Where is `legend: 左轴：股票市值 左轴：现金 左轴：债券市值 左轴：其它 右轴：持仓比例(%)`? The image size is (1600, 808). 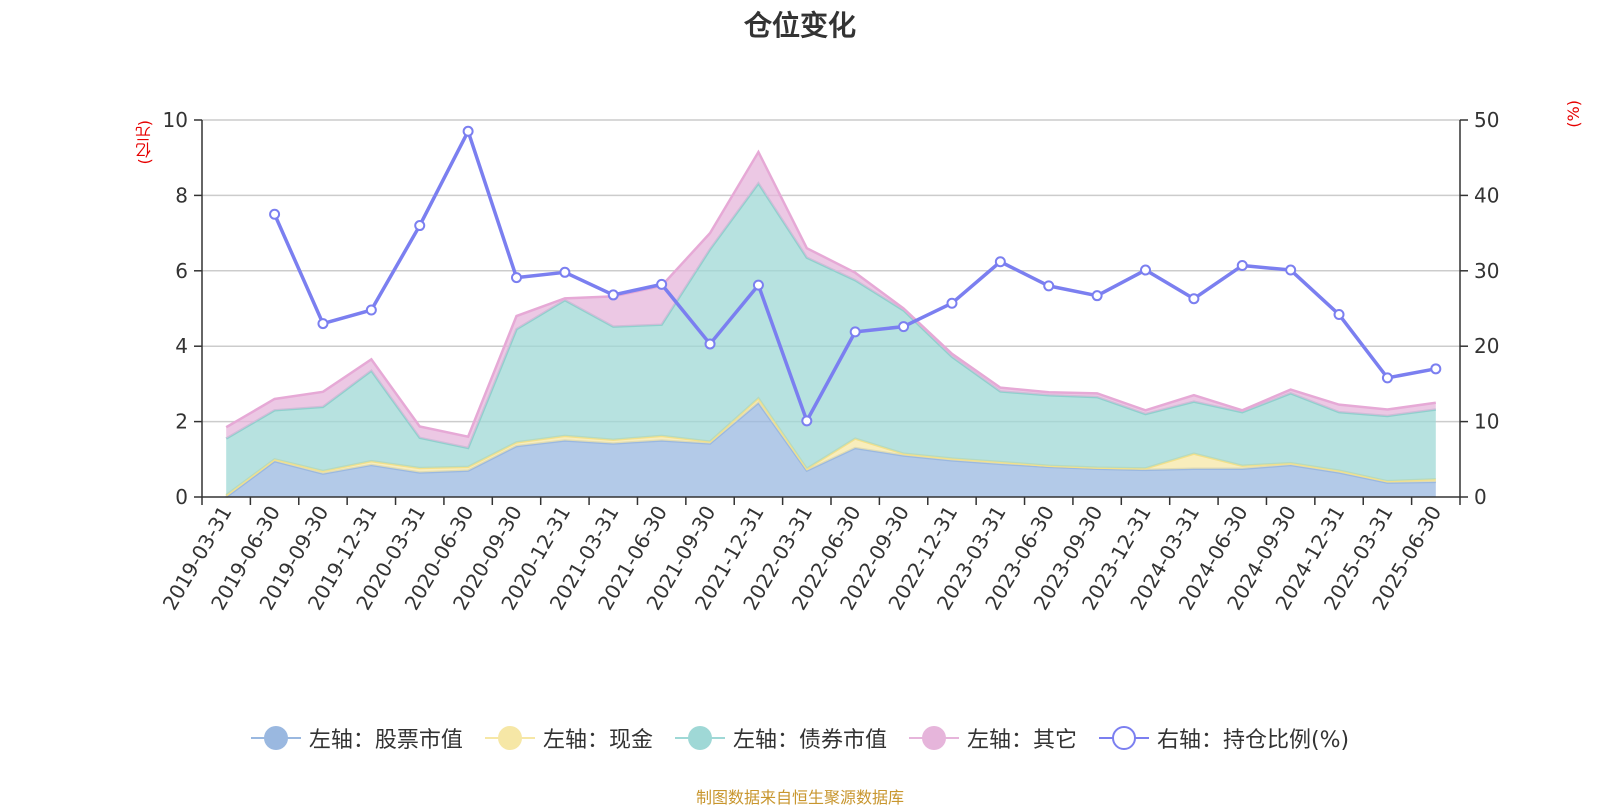
legend: 左轴：股票市值 左轴：现金 左轴：债券市值 左轴：其它 右轴：持仓比例(%) is located at coordinates (800, 738).